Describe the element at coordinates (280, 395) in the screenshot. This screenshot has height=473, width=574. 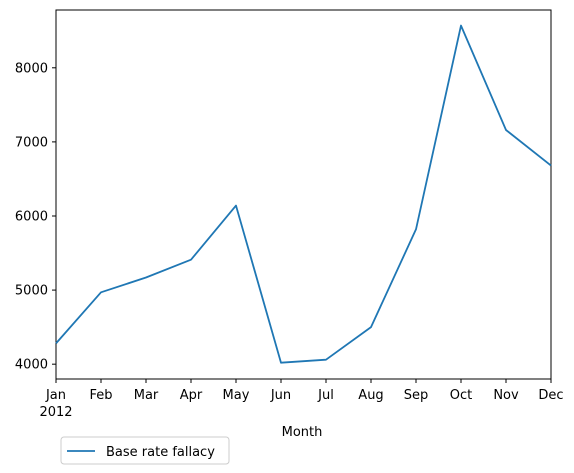
I see `x-tick-label-jun: Jun` at that location.